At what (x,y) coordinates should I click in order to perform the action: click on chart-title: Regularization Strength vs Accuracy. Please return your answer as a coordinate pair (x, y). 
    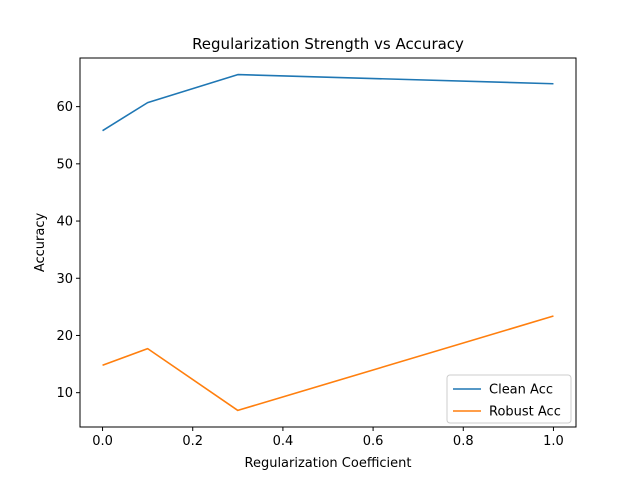
    Looking at the image, I should click on (328, 44).